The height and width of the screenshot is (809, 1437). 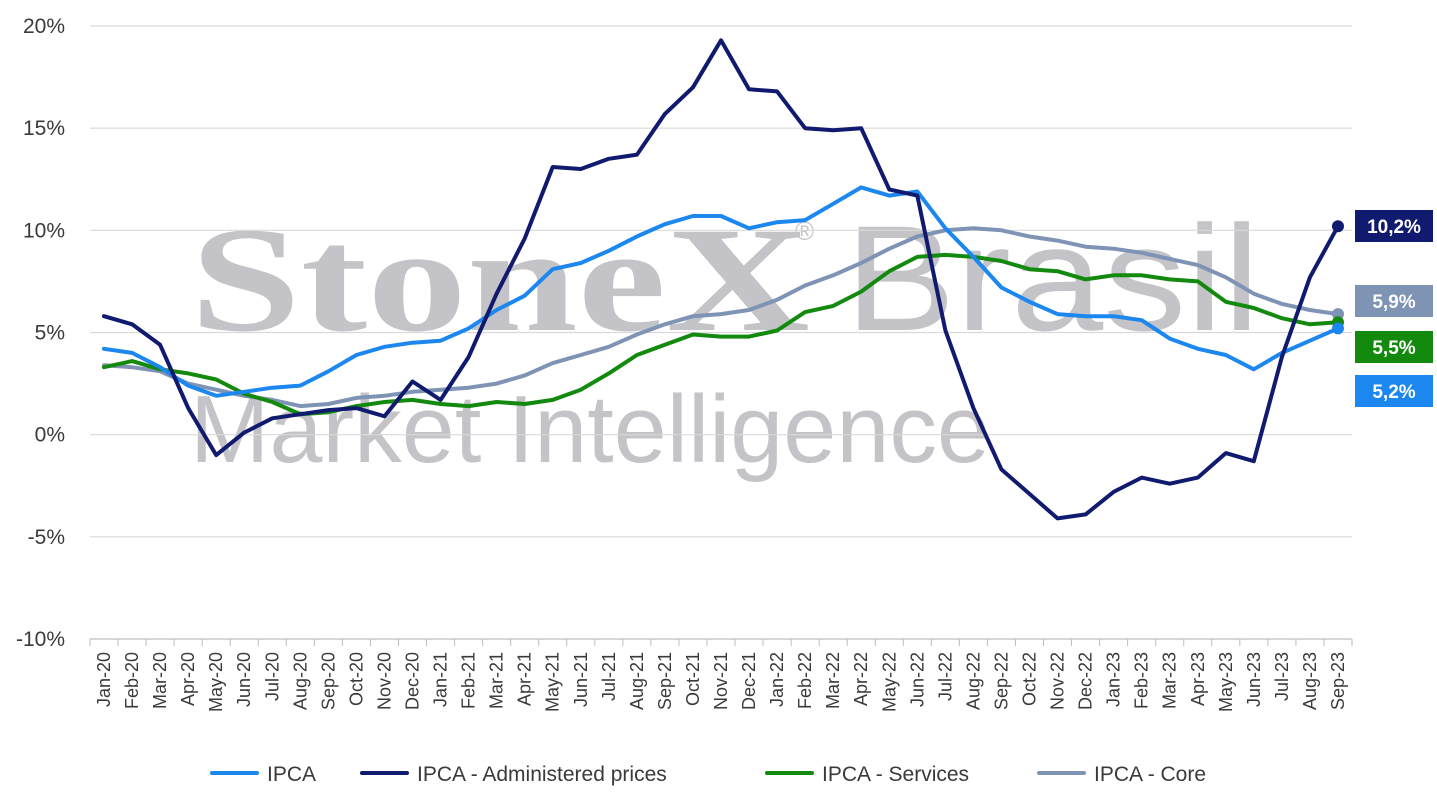 I want to click on x-tick-label: Sep-20, so click(x=328, y=681).